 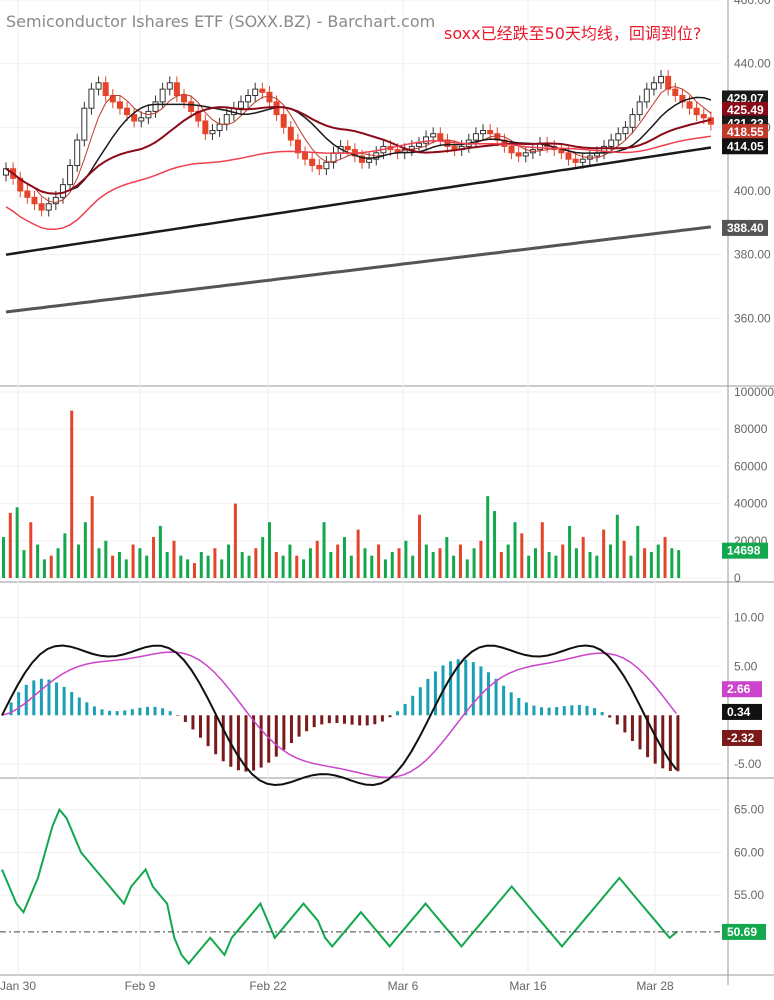 I want to click on ma-50-line, so click(x=358, y=183).